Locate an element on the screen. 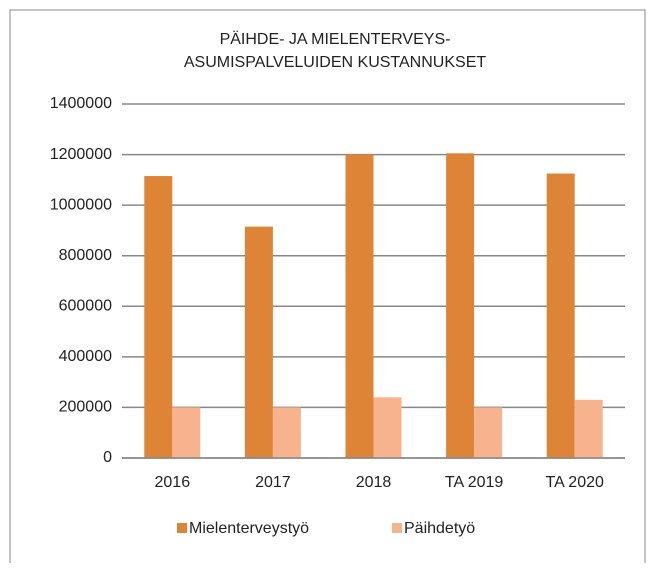  y-tick-label: 200000 is located at coordinates (85, 407).